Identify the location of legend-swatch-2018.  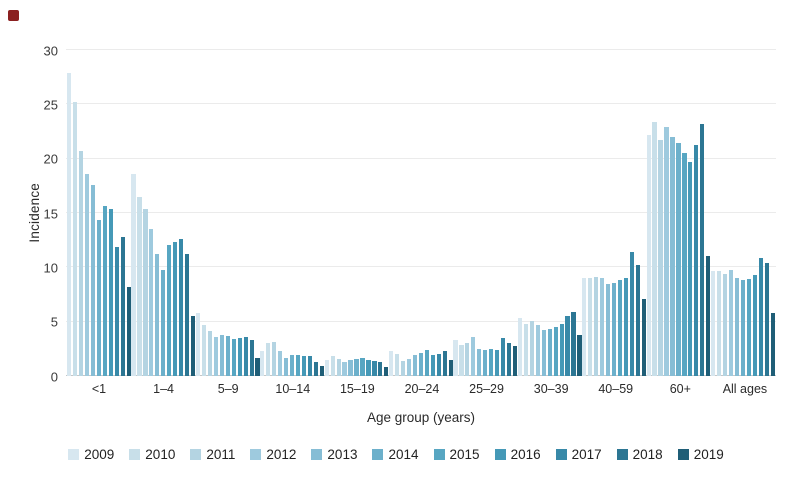
(622, 454).